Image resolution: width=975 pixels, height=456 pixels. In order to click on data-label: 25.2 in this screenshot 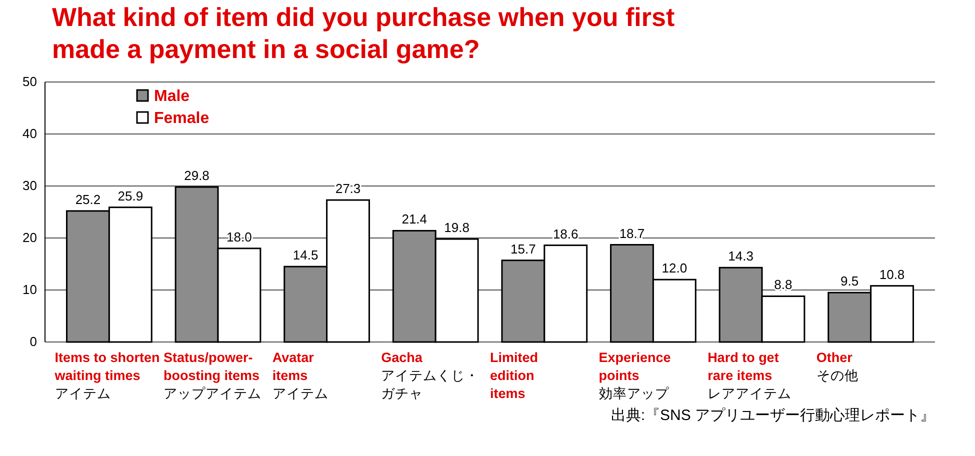, I will do `click(88, 199)`.